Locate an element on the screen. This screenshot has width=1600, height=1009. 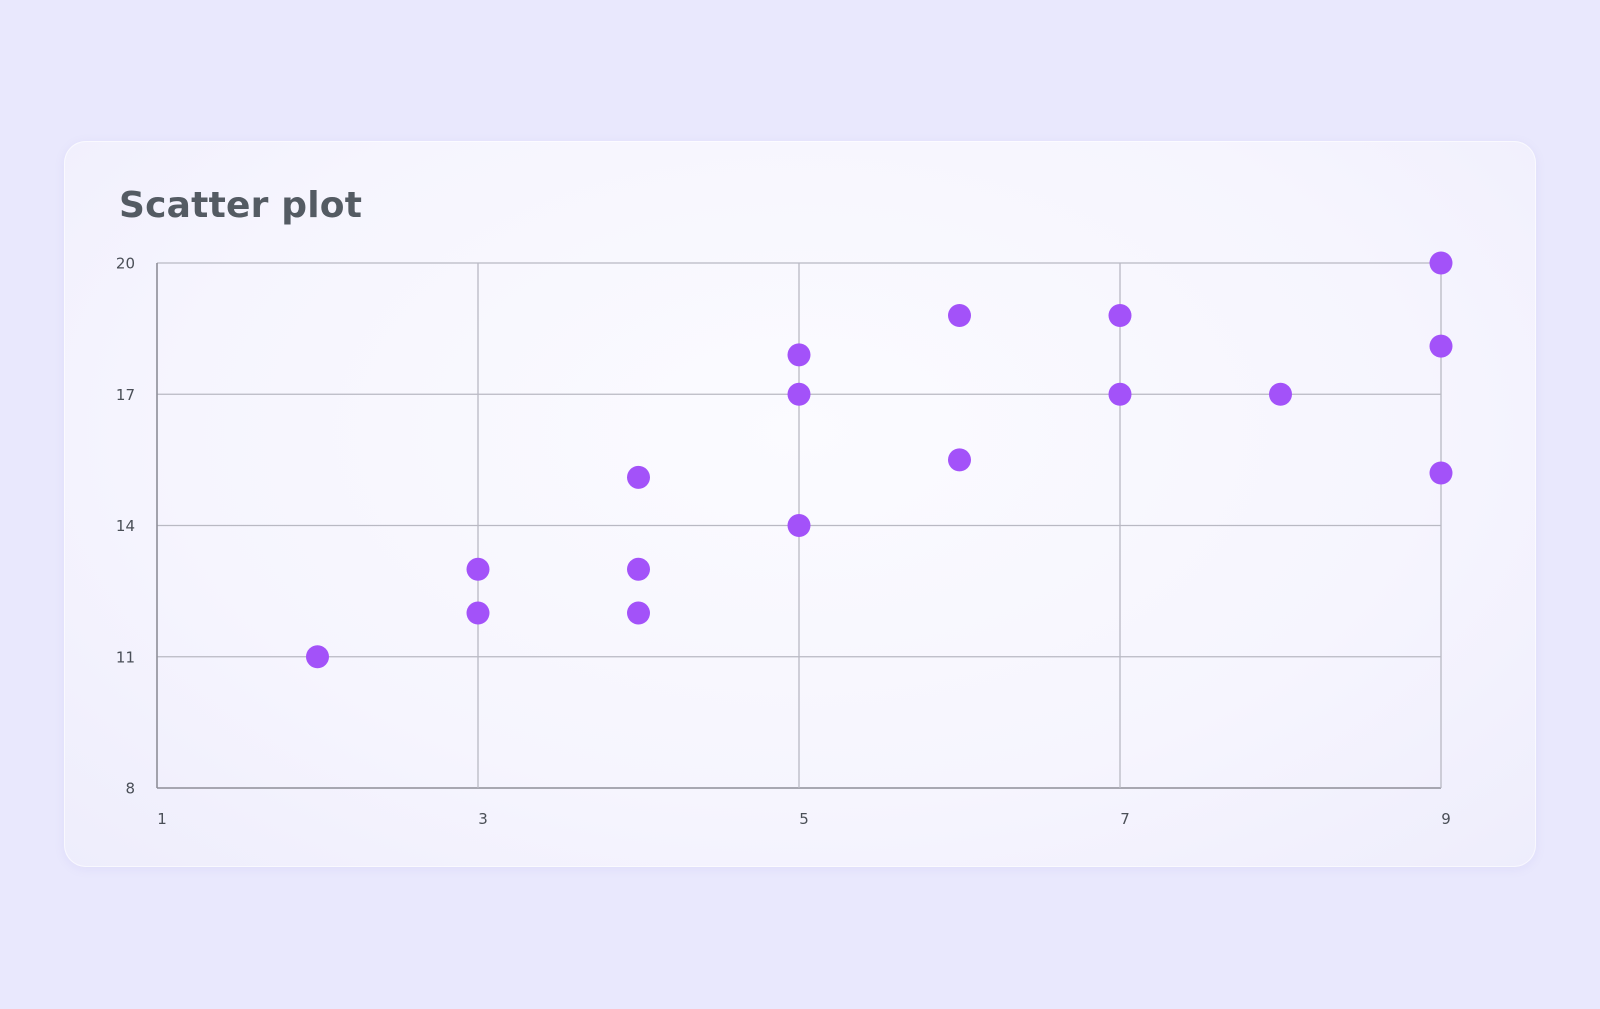
x-tick-label: 5 is located at coordinates (804, 819).